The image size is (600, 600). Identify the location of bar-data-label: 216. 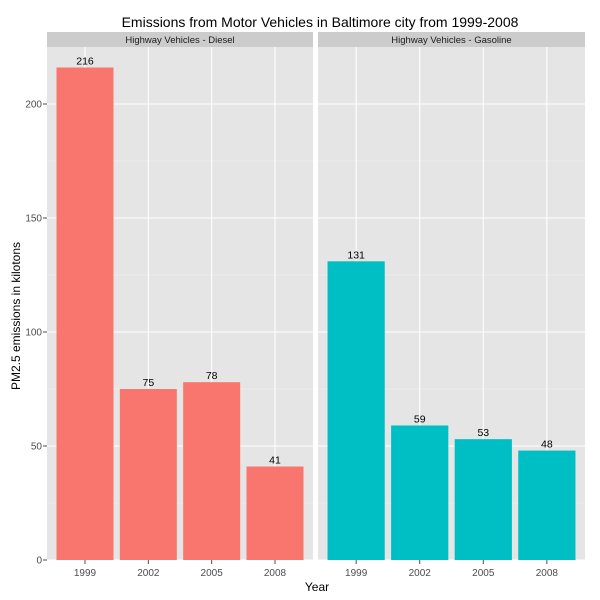
(85, 62).